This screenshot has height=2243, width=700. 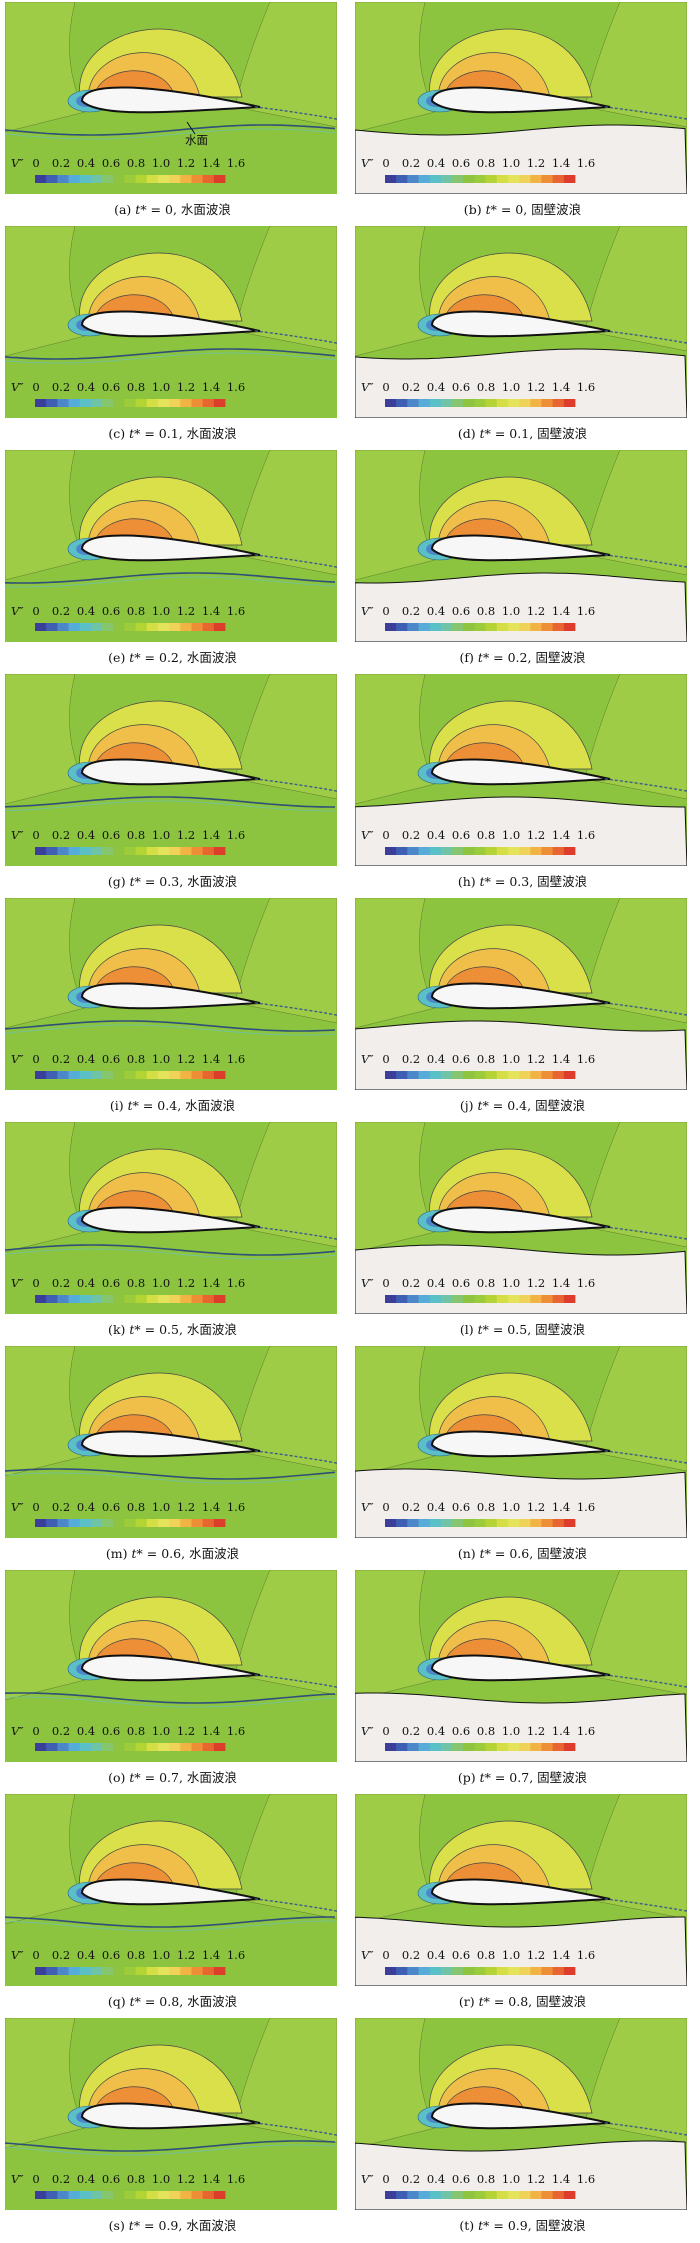 I want to click on colorbar-tick-label: 0.8, so click(x=136, y=1955).